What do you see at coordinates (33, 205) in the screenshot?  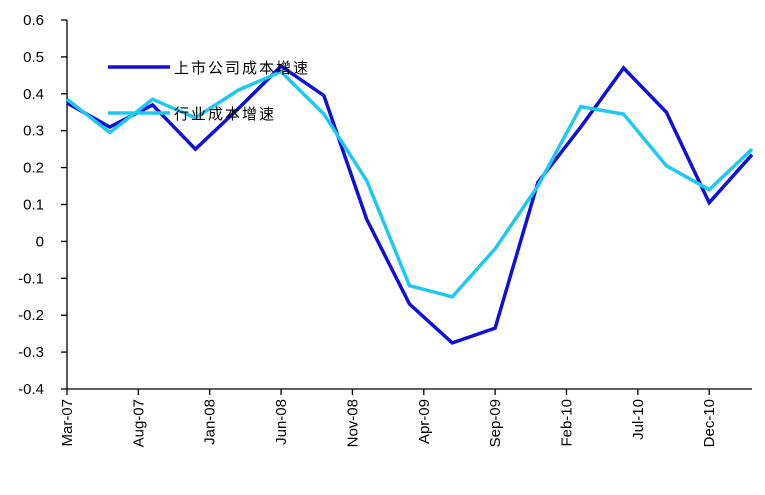 I see `y-tick-label: 0.1` at bounding box center [33, 205].